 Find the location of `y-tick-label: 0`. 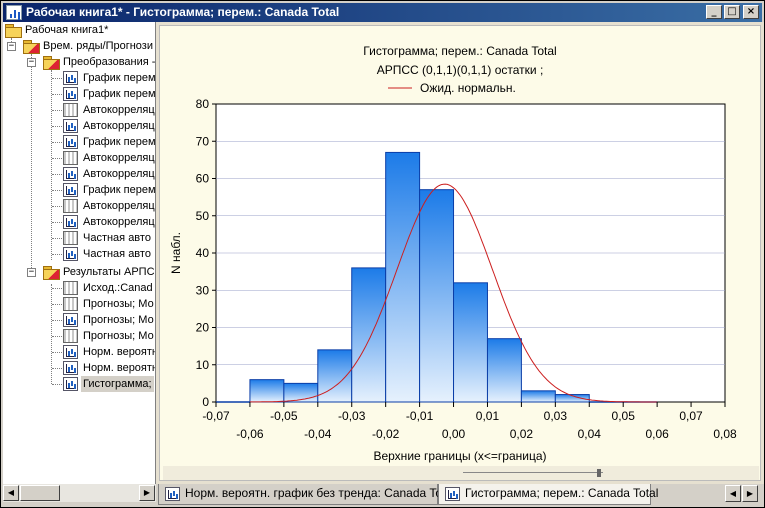

y-tick-label: 0 is located at coordinates (205, 402).